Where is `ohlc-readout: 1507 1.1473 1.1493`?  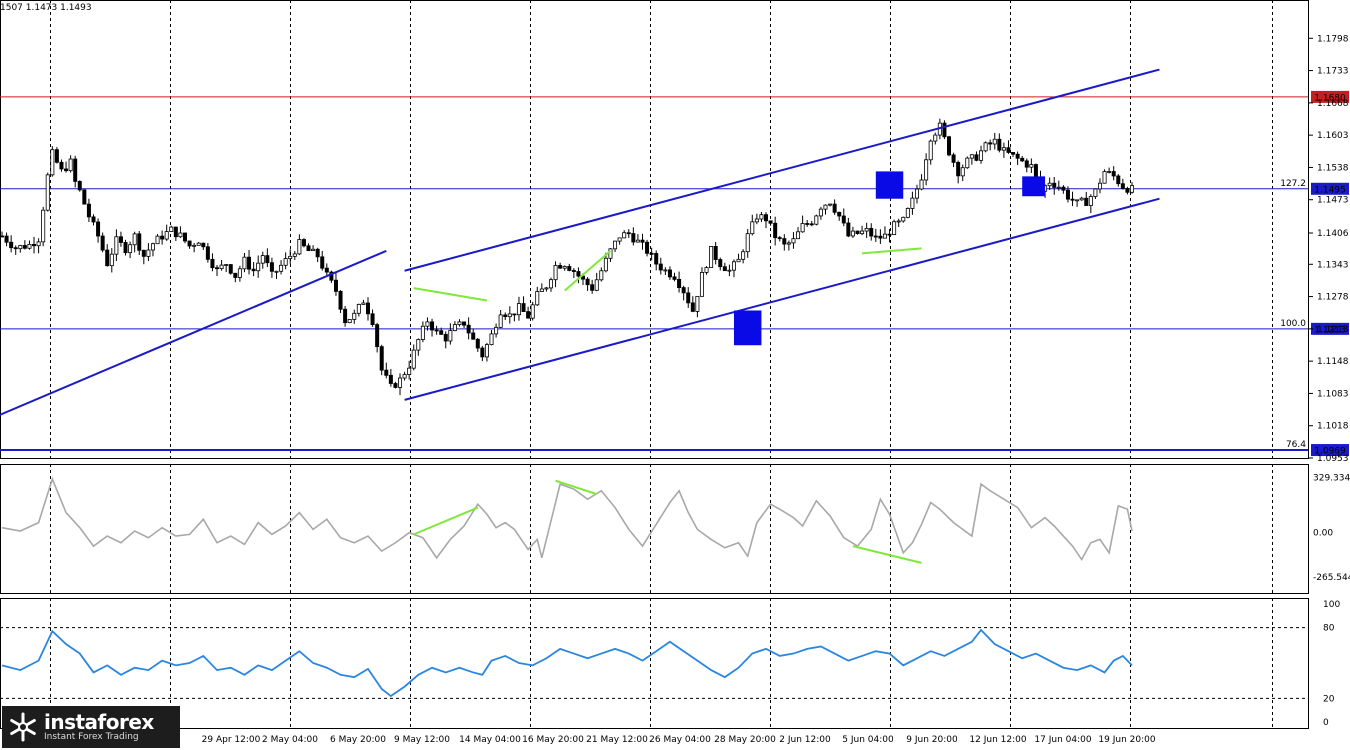 ohlc-readout: 1507 1.1473 1.1493 is located at coordinates (46, 8).